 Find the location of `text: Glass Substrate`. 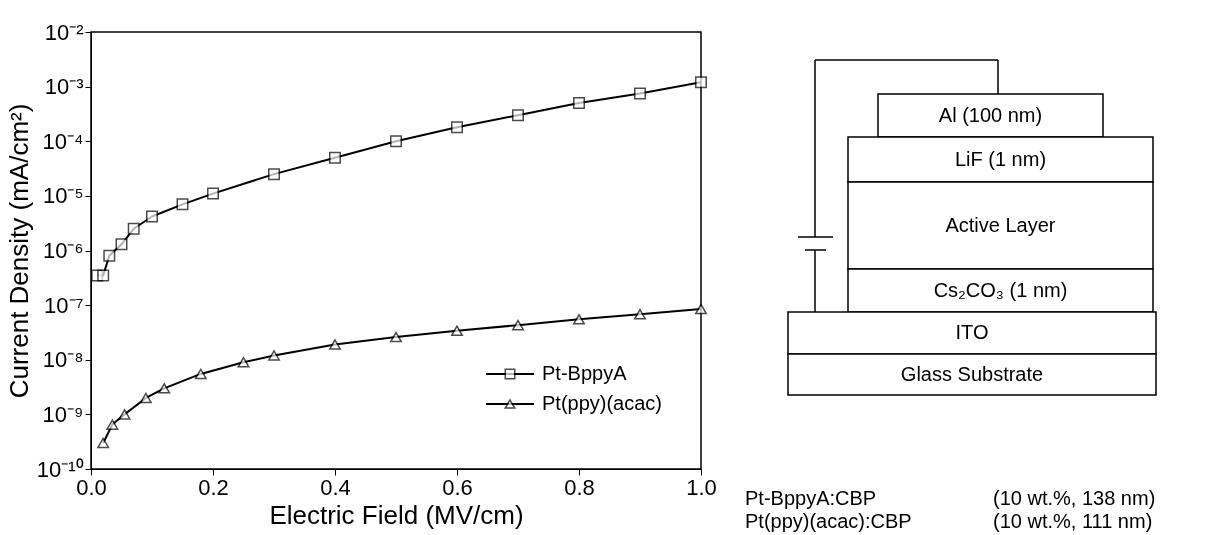

text: Glass Substrate is located at coordinates (972, 373).